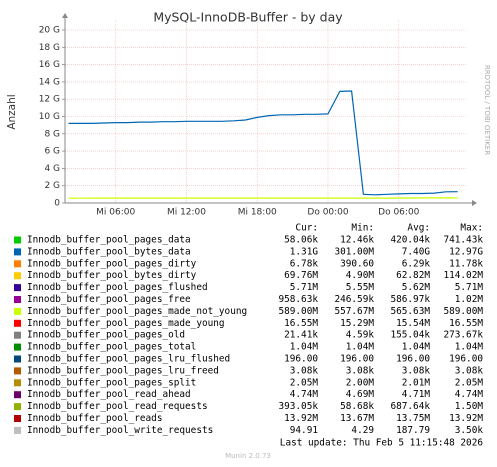 Image resolution: width=497 pixels, height=467 pixels. Describe the element at coordinates (471, 228) in the screenshot. I see `legend-header: Max:` at that location.